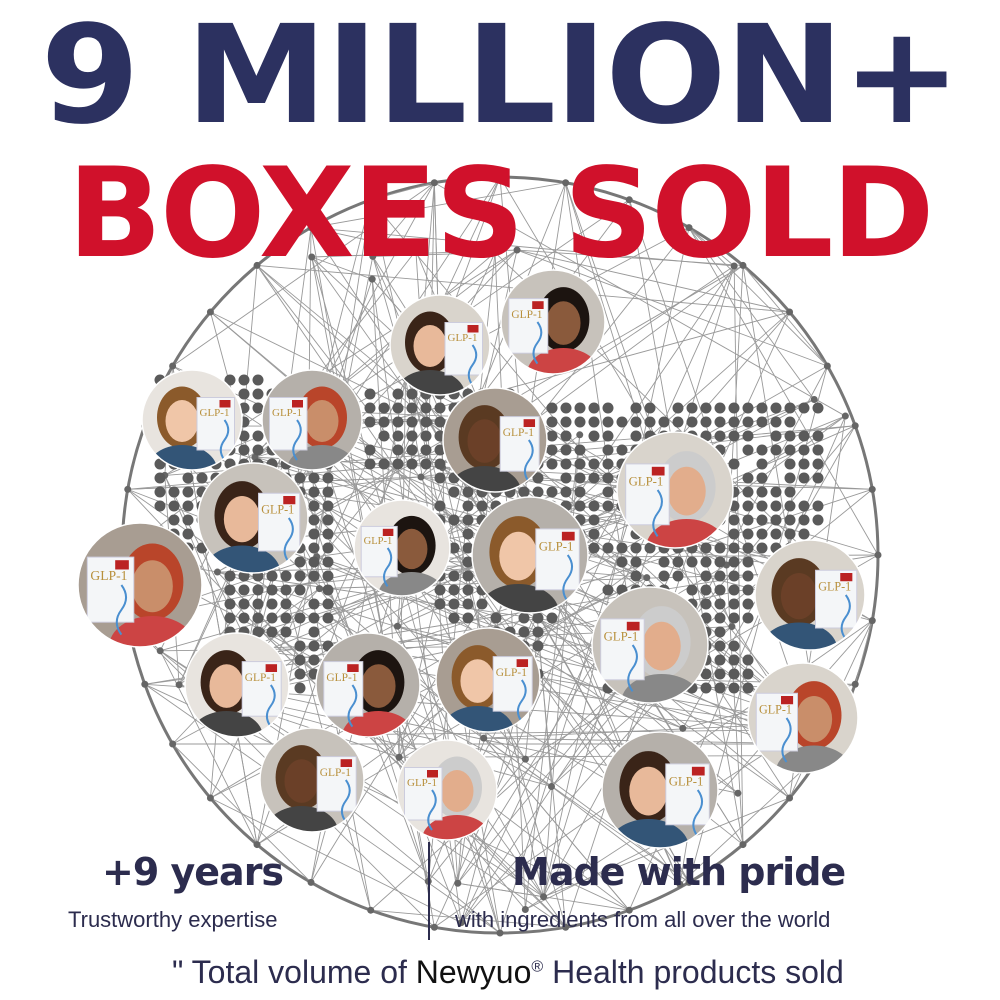  What do you see at coordinates (294, 972) in the screenshot?
I see `footnote-prefix: " Total volume of` at bounding box center [294, 972].